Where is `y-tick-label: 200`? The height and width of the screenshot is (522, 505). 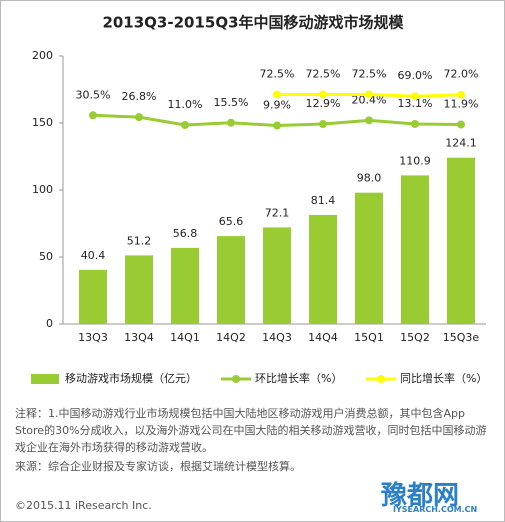
y-tick-label: 200 is located at coordinates (42, 55).